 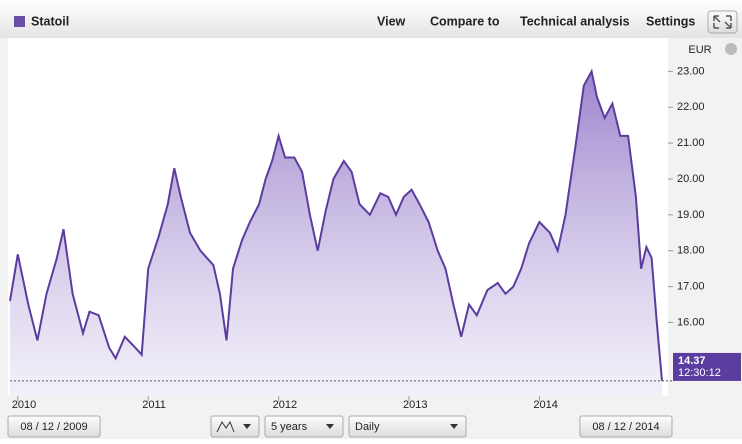 What do you see at coordinates (691, 215) in the screenshot?
I see `y-tick-label: 19.00` at bounding box center [691, 215].